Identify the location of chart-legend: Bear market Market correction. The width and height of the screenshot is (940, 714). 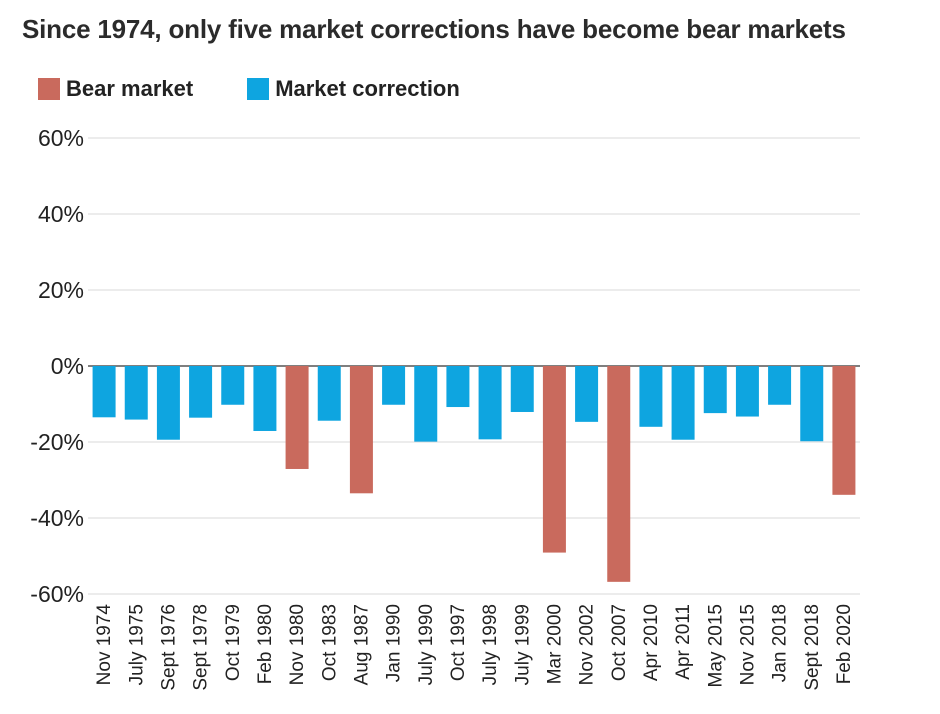
(276, 89).